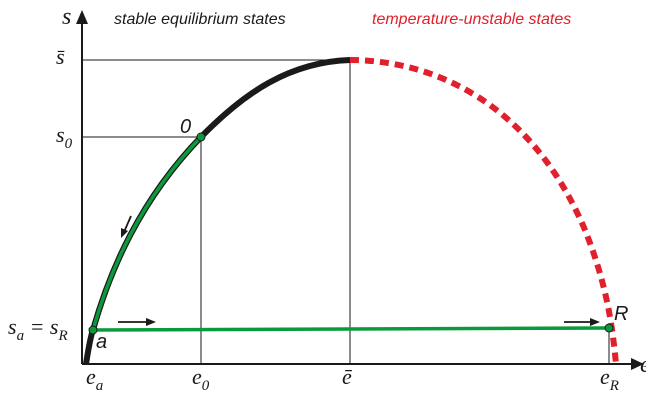  I want to click on x-axis-arrowhead, so click(637, 364).